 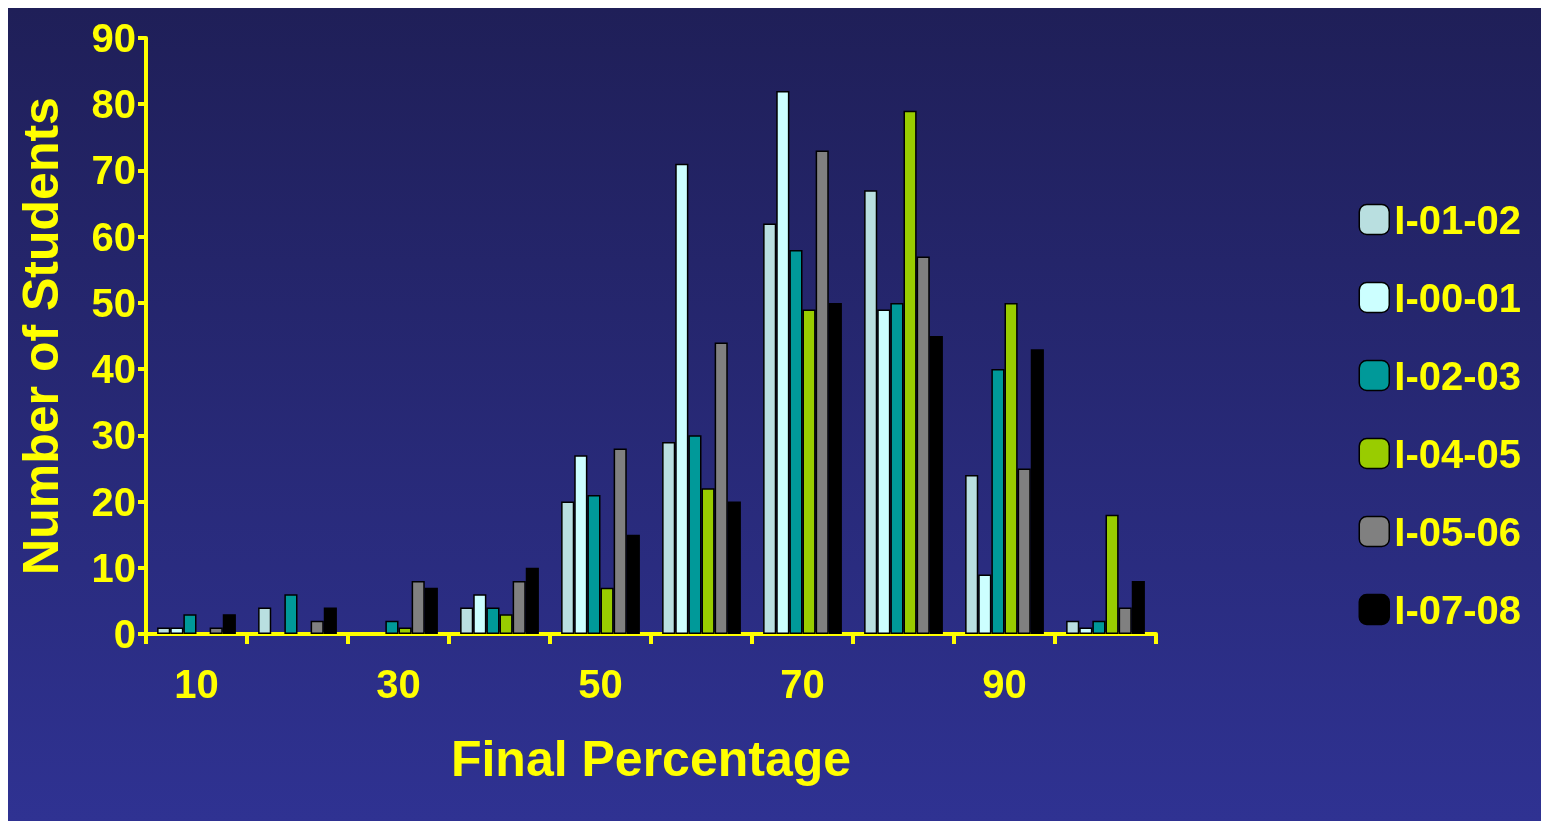 What do you see at coordinates (113, 104) in the screenshot?
I see `y-tick-label: 80` at bounding box center [113, 104].